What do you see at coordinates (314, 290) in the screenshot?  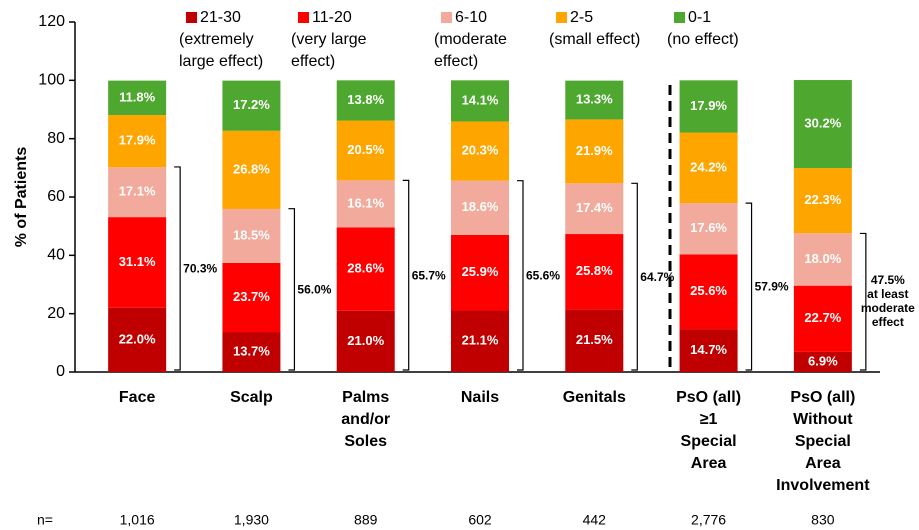 I see `bracket-label: 56.0%` at bounding box center [314, 290].